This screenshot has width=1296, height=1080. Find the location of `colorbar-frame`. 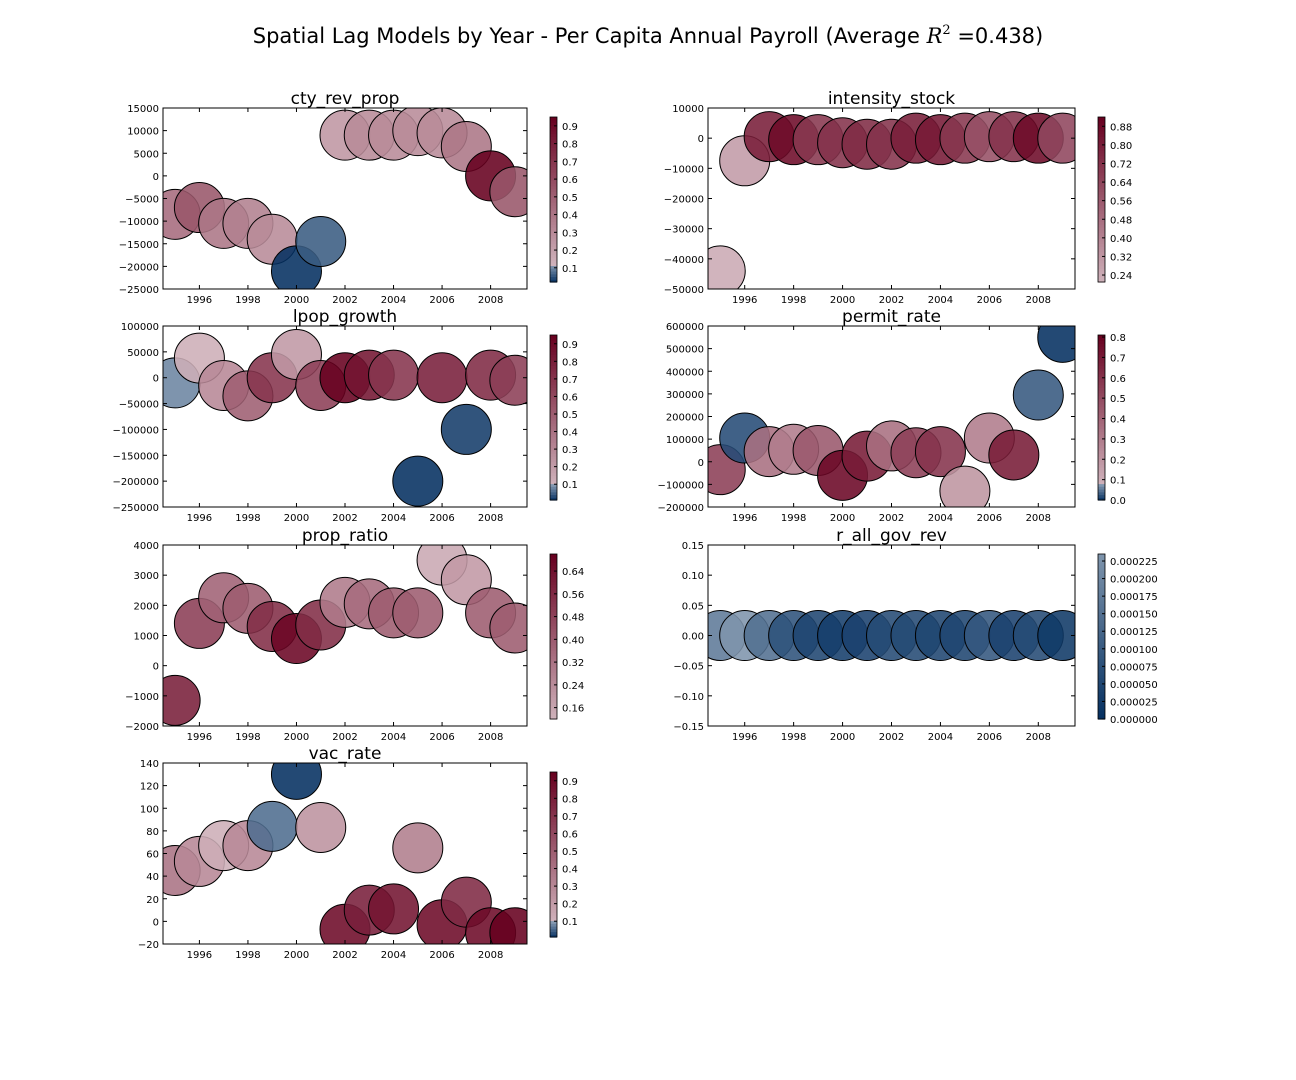

colorbar-frame is located at coordinates (1101, 636).